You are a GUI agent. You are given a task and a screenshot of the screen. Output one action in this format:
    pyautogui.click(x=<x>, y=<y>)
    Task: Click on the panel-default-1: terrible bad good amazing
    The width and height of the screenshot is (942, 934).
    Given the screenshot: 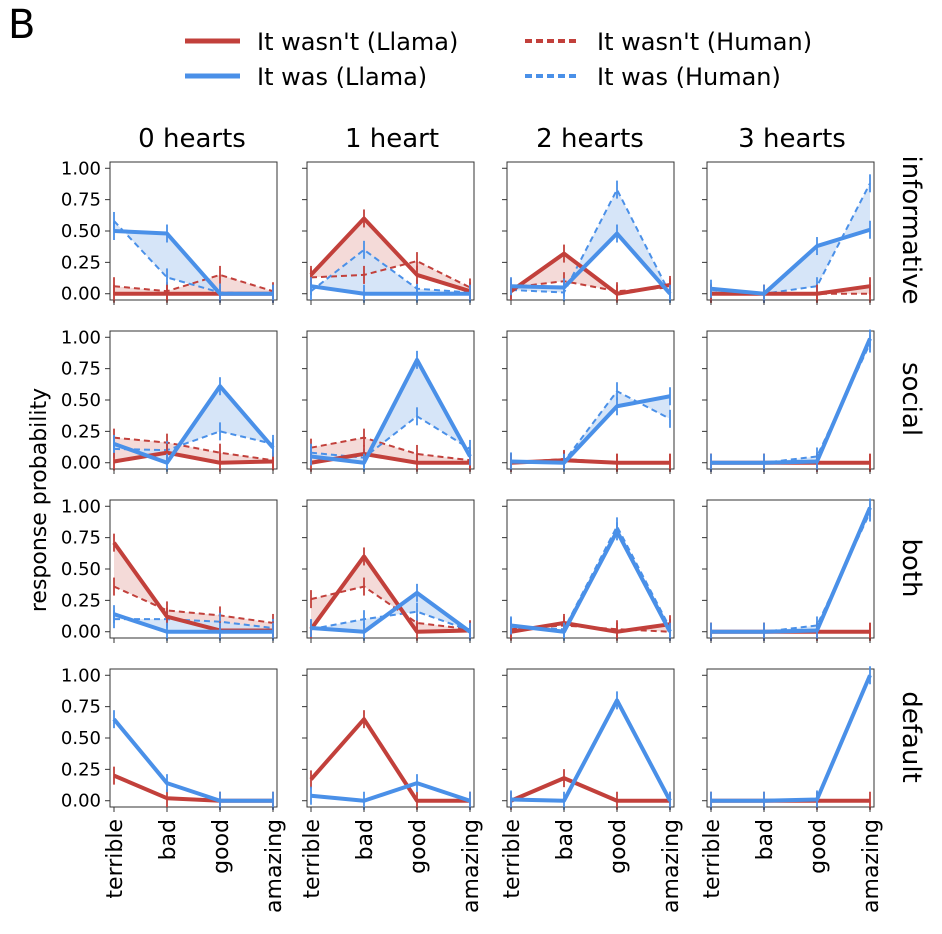 What is the action you would take?
    pyautogui.click(x=392, y=790)
    